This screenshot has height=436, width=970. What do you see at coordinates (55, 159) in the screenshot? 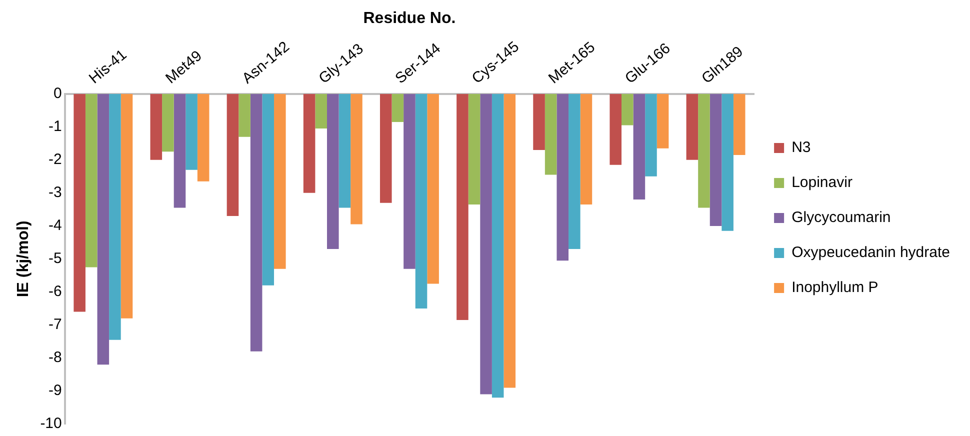
I see `y-tick-label: -2` at bounding box center [55, 159].